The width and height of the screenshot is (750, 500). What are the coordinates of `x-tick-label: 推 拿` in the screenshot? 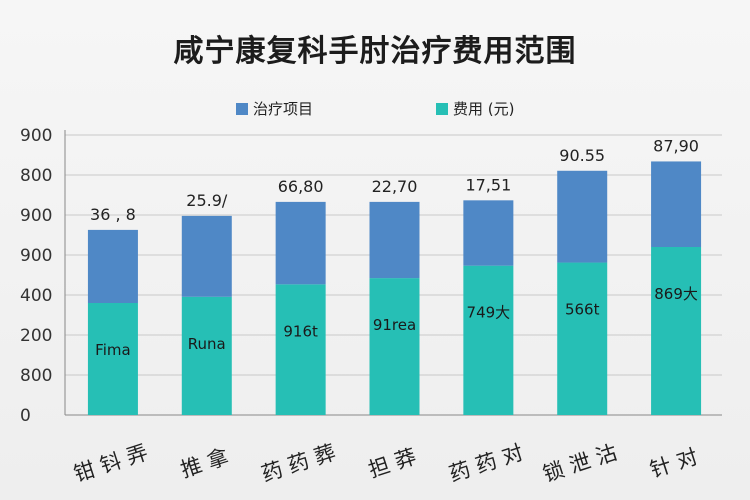 It's located at (205, 463).